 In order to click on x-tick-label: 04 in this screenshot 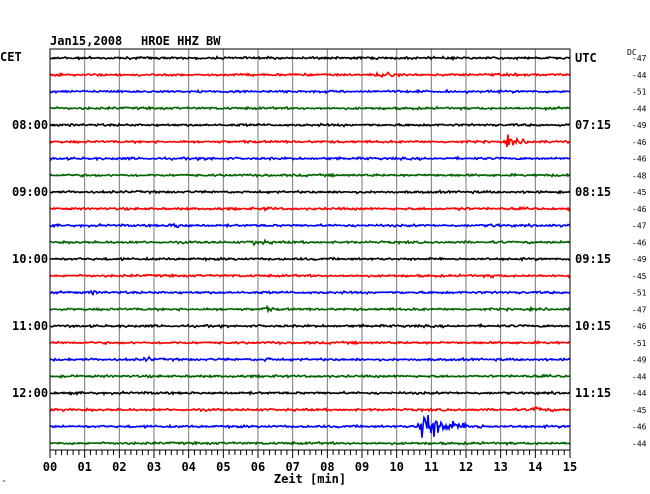, I will do `click(188, 467)`.